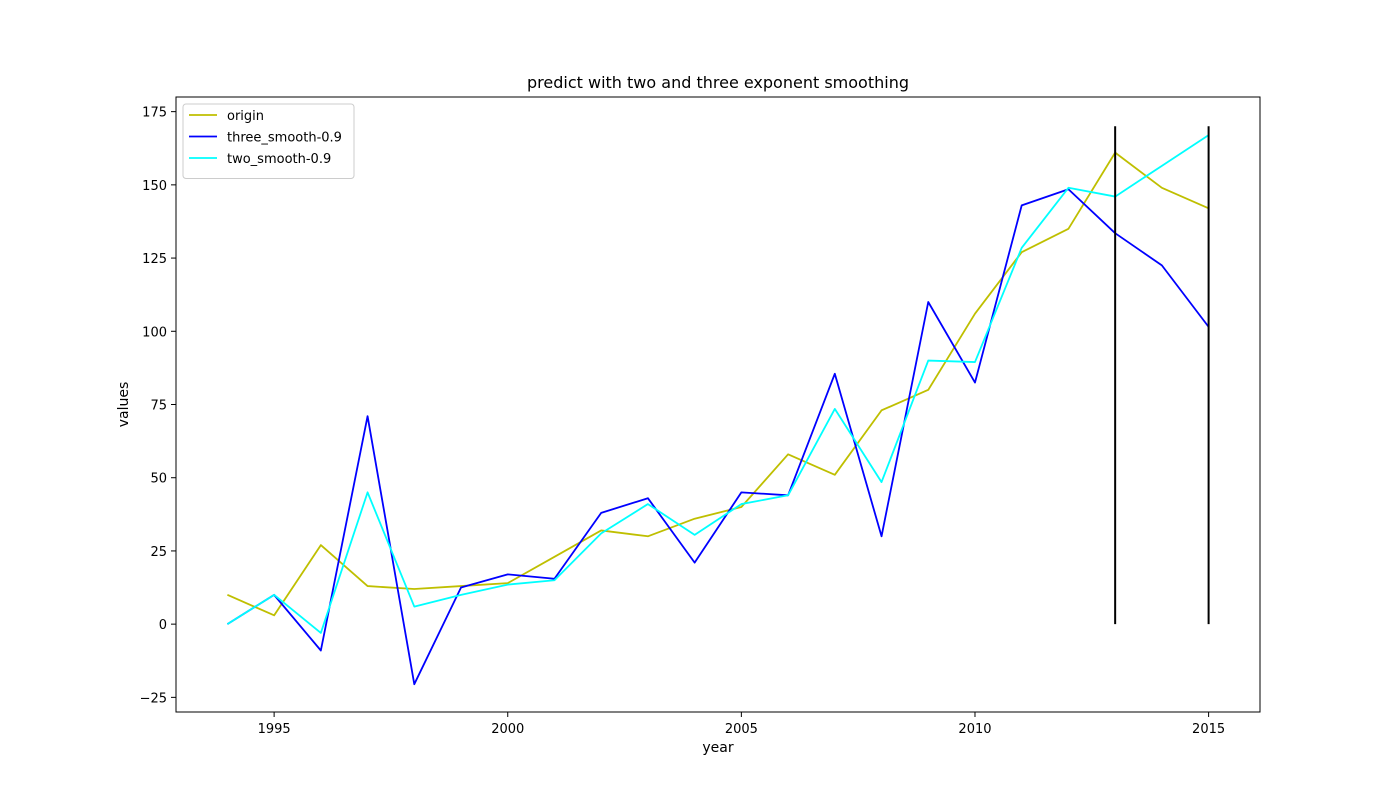 The height and width of the screenshot is (800, 1400). I want to click on legend-label: three_smooth-0.9, so click(284, 138).